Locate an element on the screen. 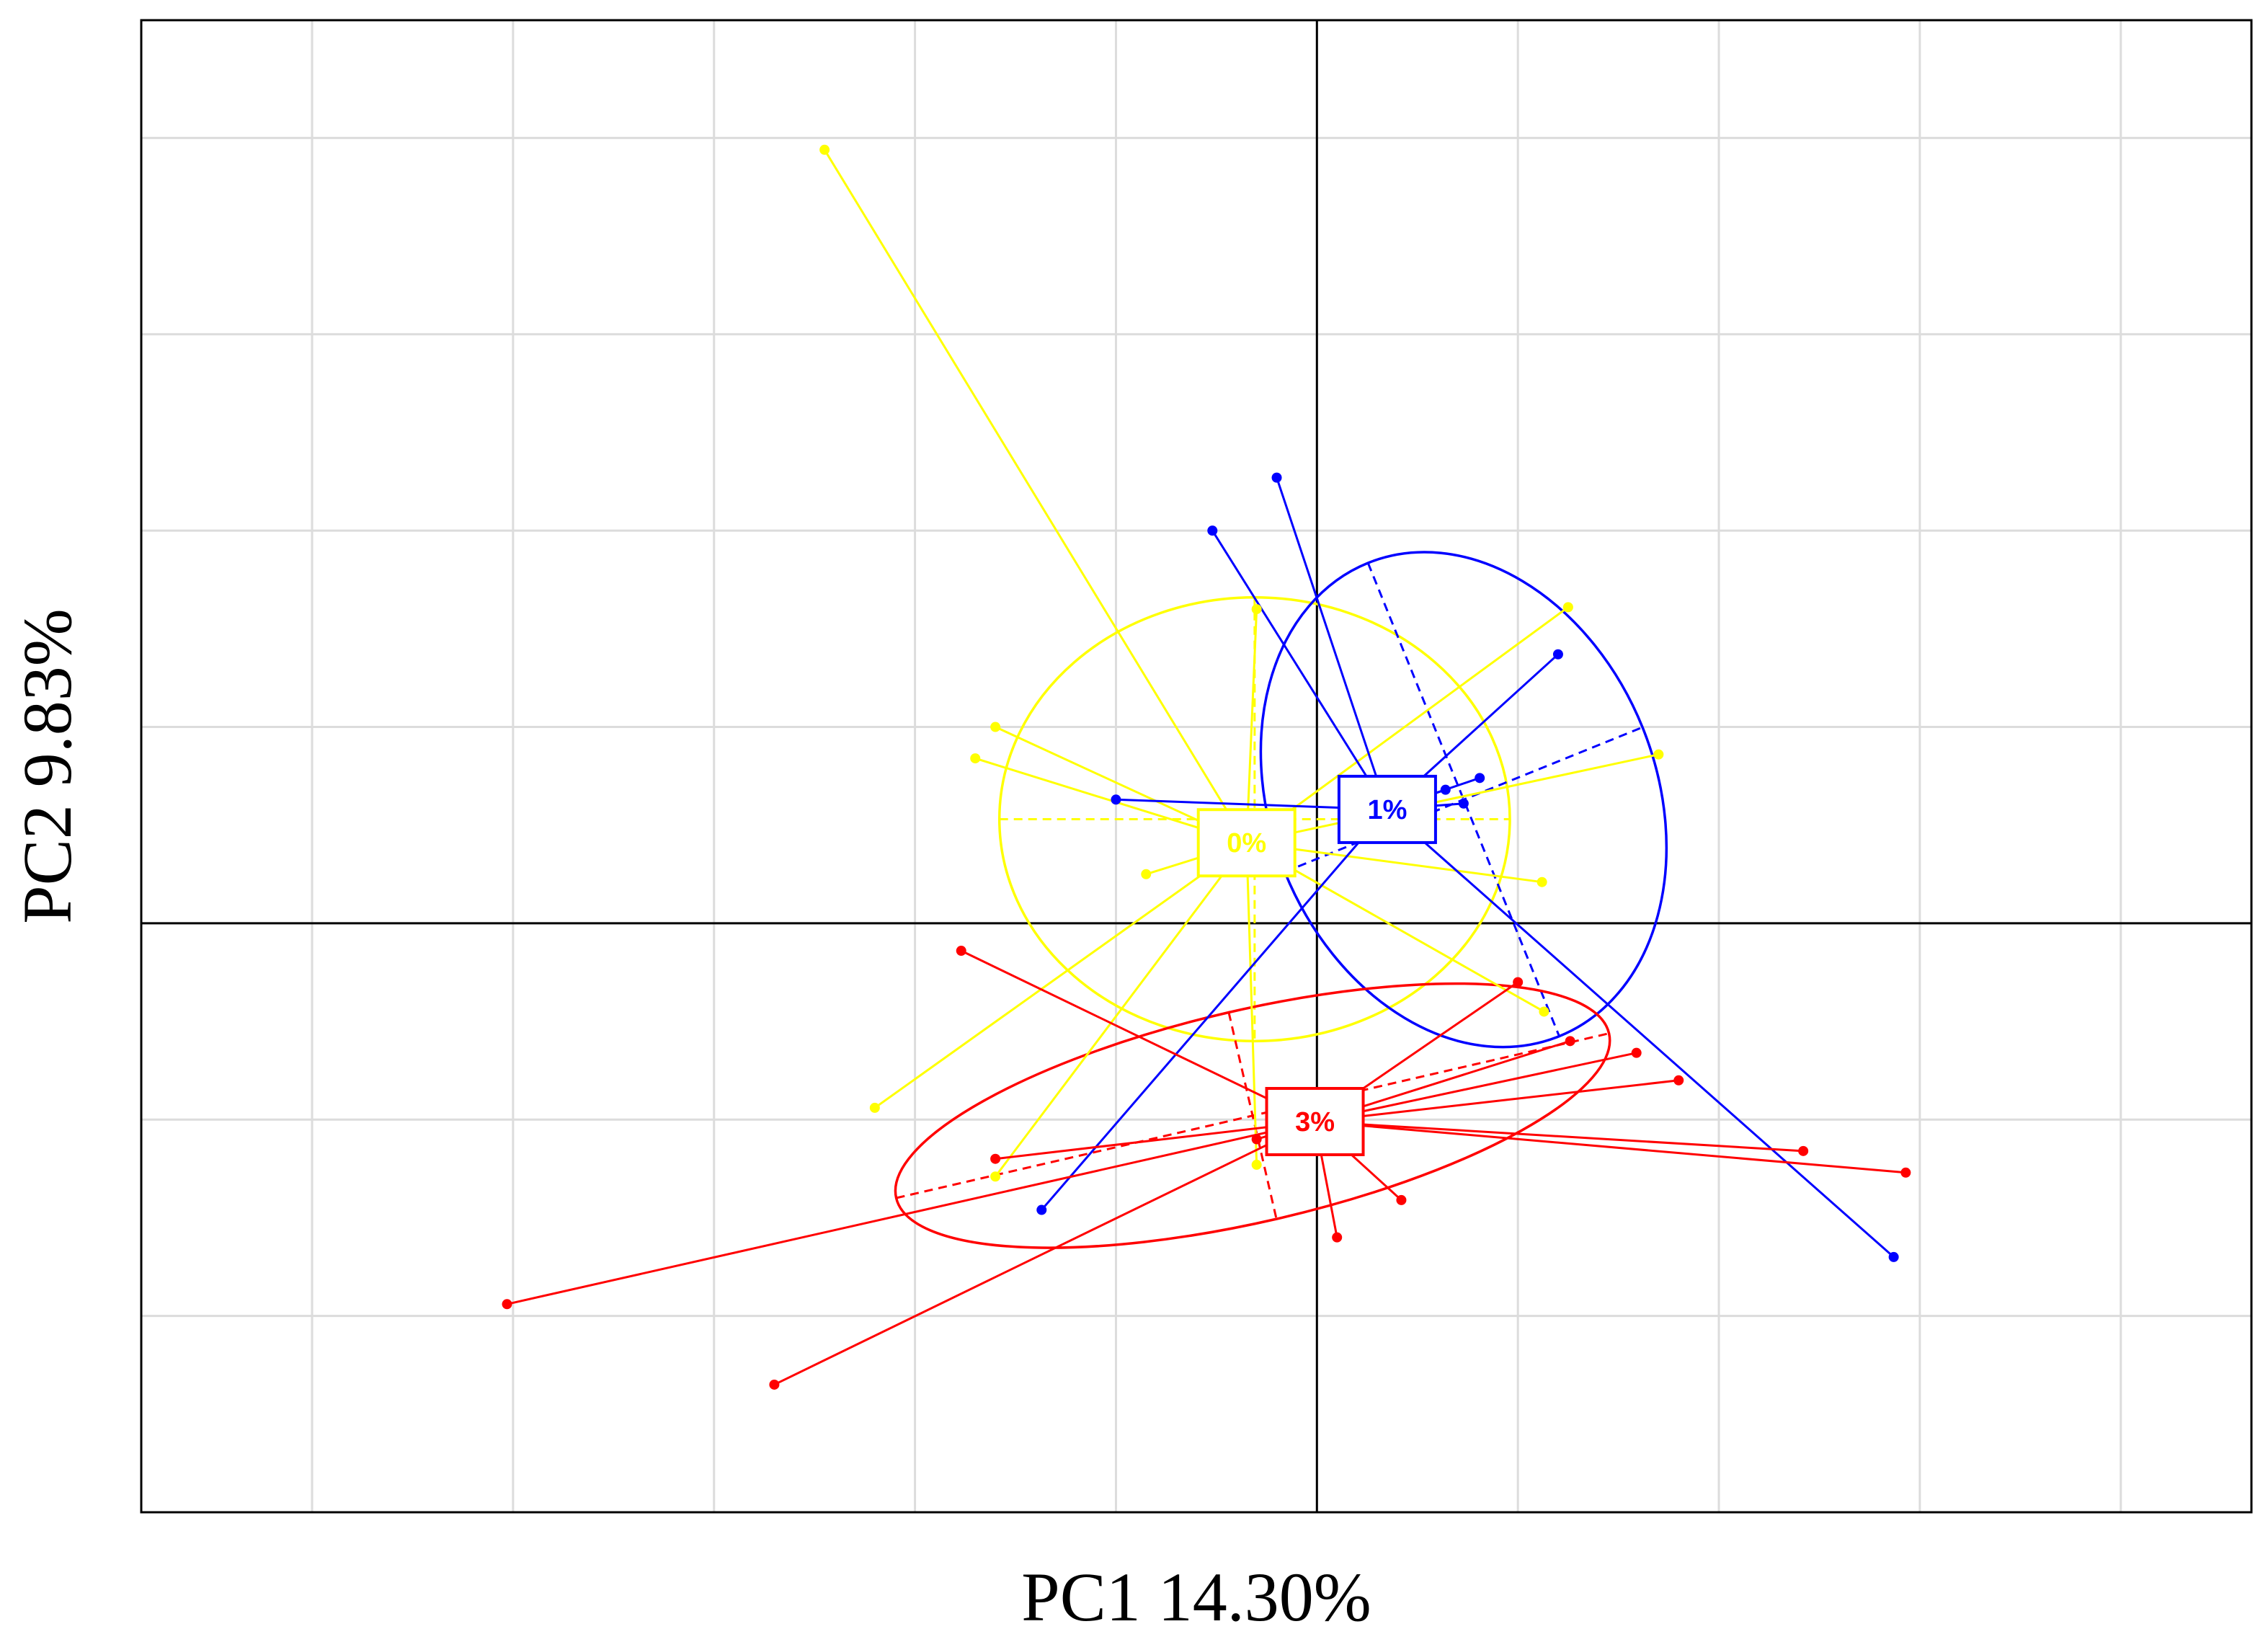 This screenshot has height=1642, width=2268. centroid-label-3pct: 3% is located at coordinates (1315, 1122).